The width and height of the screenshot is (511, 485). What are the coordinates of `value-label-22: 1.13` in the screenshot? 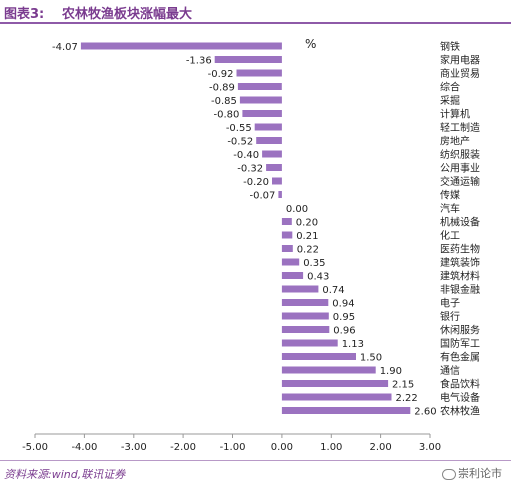 It's located at (353, 344).